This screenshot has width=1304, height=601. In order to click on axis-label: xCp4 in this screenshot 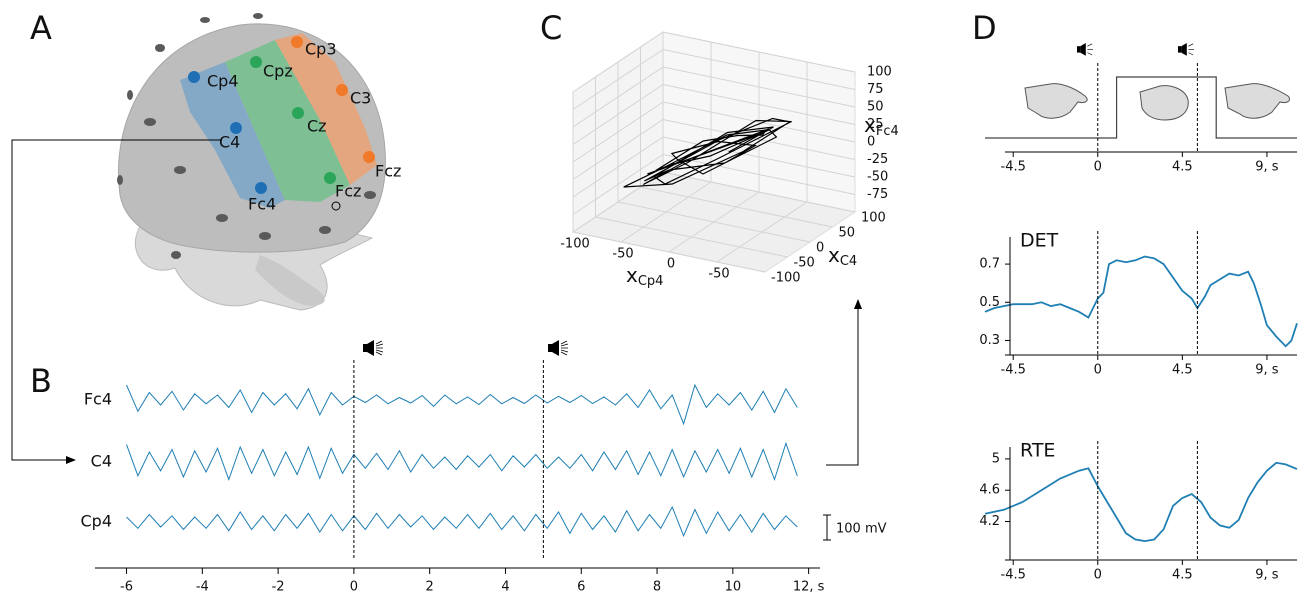, I will do `click(644, 276)`.